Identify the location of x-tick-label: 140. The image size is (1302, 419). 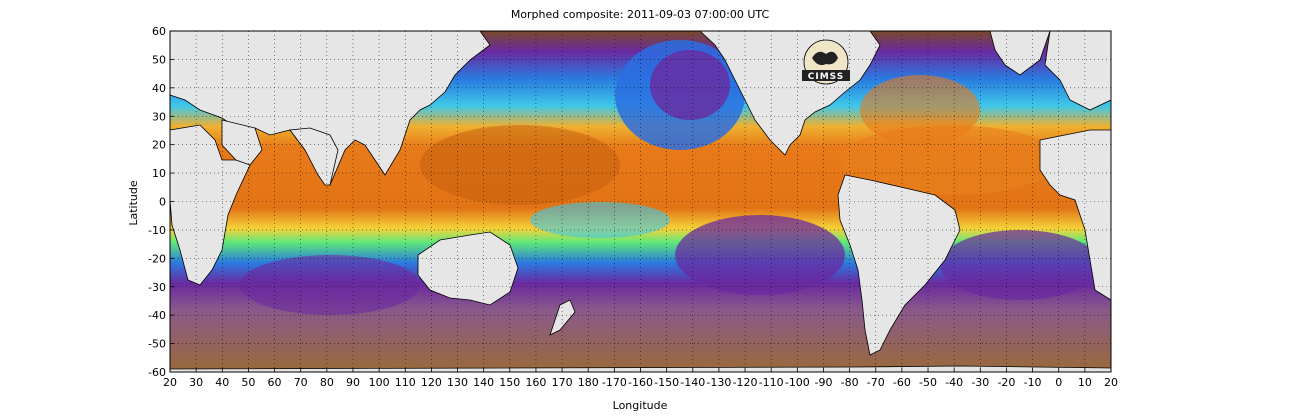
(483, 382).